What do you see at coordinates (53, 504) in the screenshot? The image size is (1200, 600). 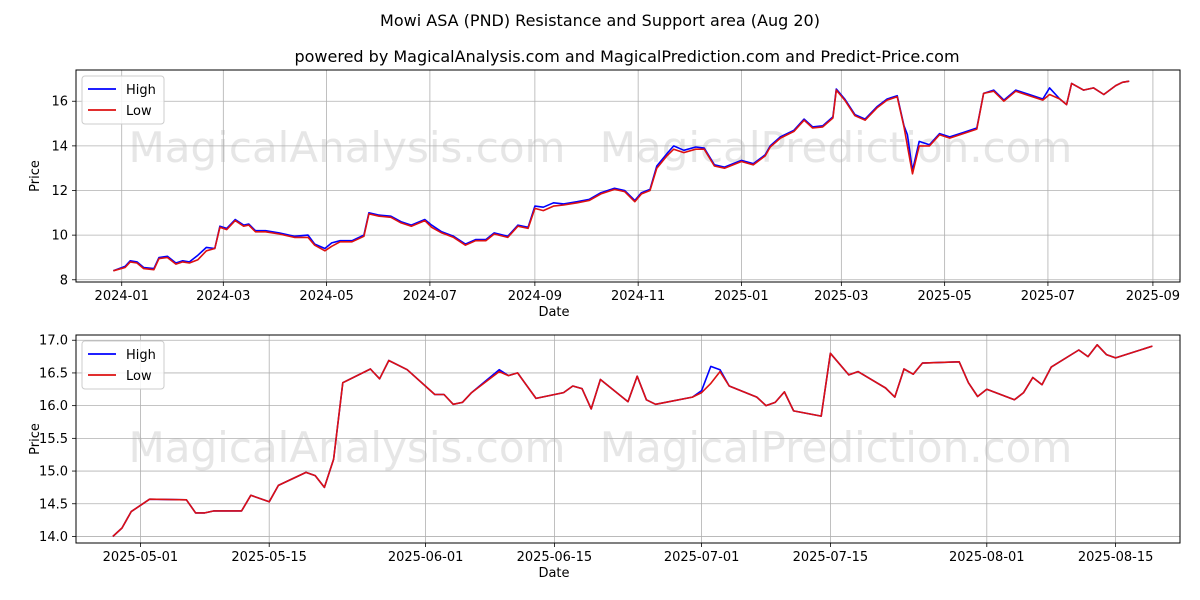 I see `y-tick-label: 14.5` at bounding box center [53, 504].